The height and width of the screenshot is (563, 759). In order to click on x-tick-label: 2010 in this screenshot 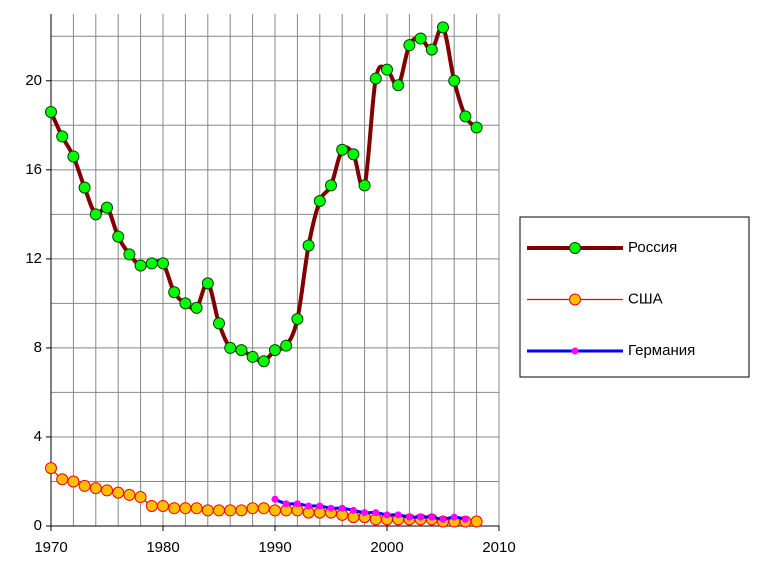, I will do `click(498, 547)`.